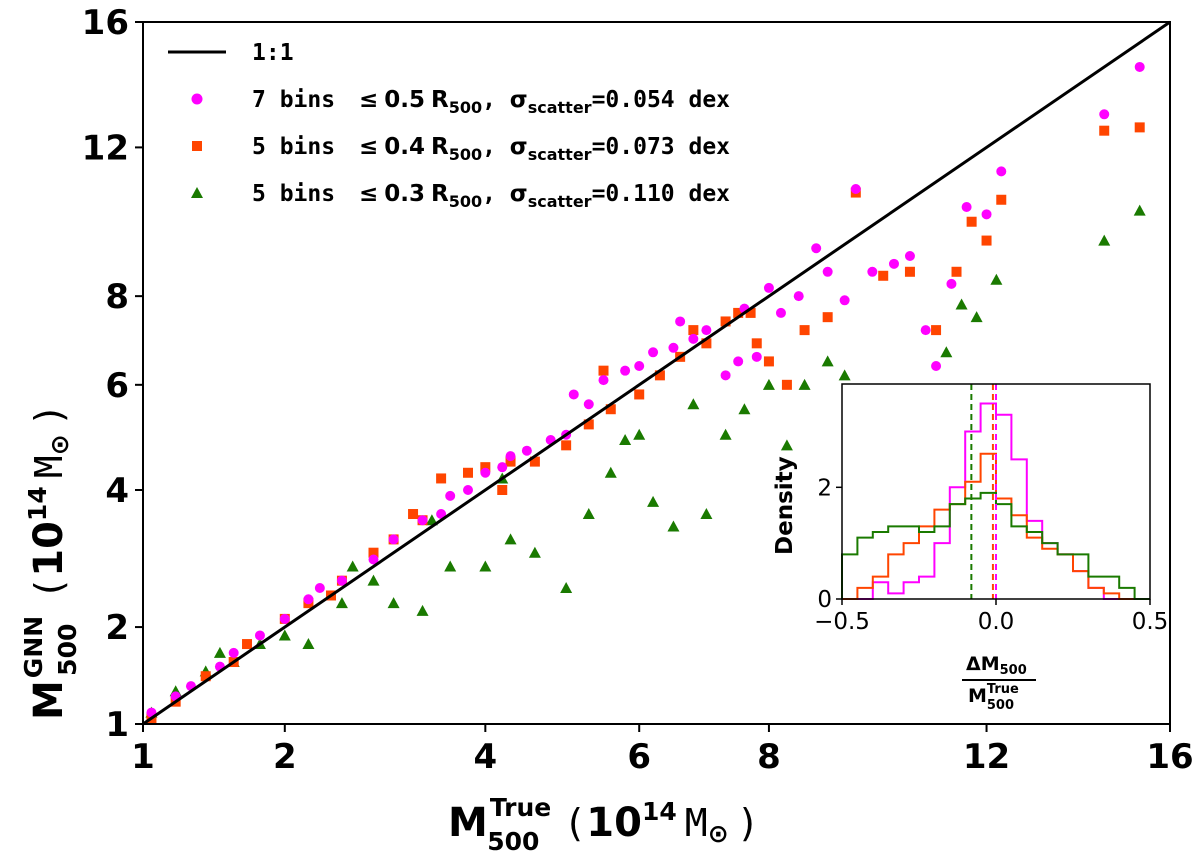 The width and height of the screenshot is (1200, 854). Describe the element at coordinates (718, 833) in the screenshot. I see `x-label-unit-sub: ⊙` at that location.